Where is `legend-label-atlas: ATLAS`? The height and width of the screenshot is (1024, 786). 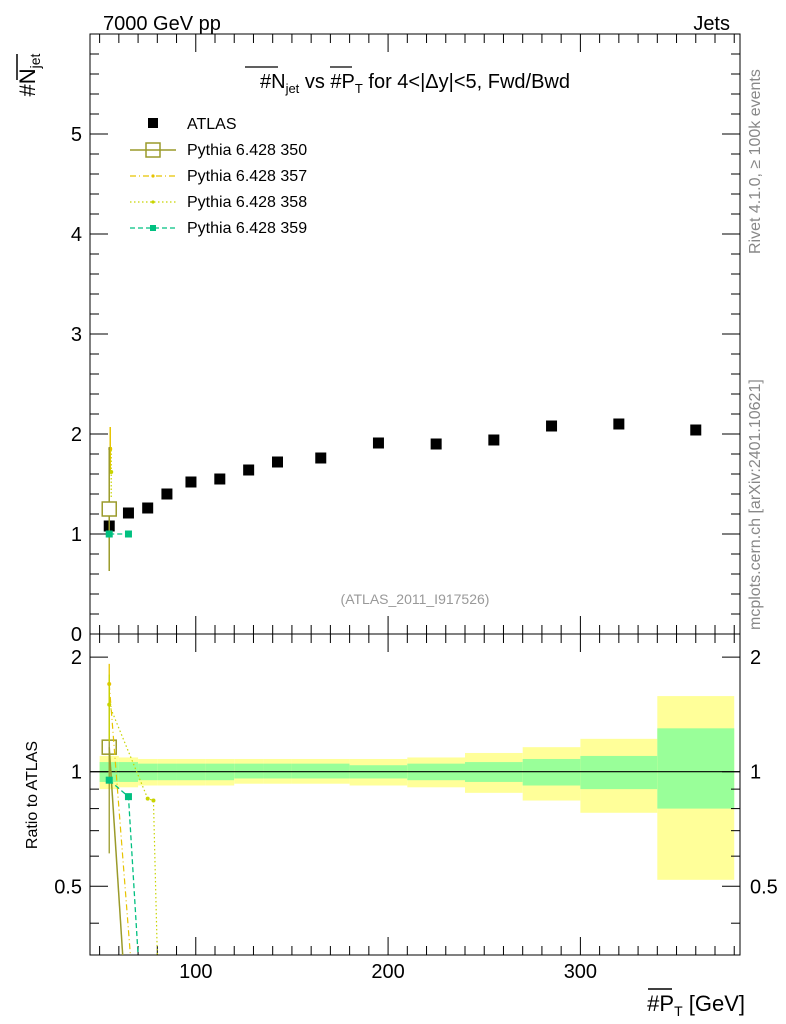
legend-label-atlas: ATLAS is located at coordinates (212, 124).